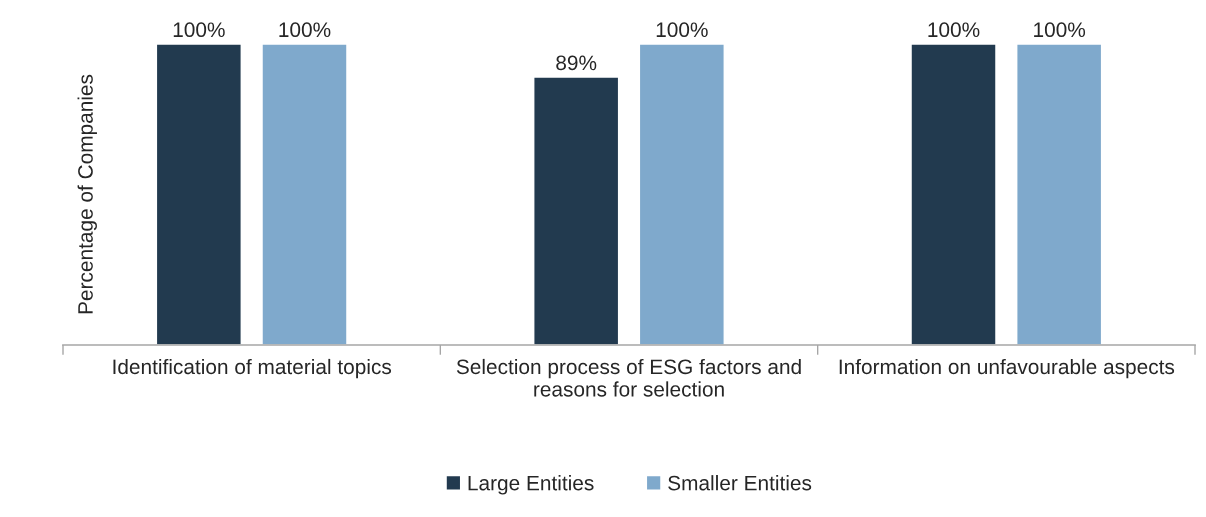 The image size is (1206, 517). Describe the element at coordinates (1007, 368) in the screenshot. I see `x-tick-label: Information on unfavourable aspects` at that location.